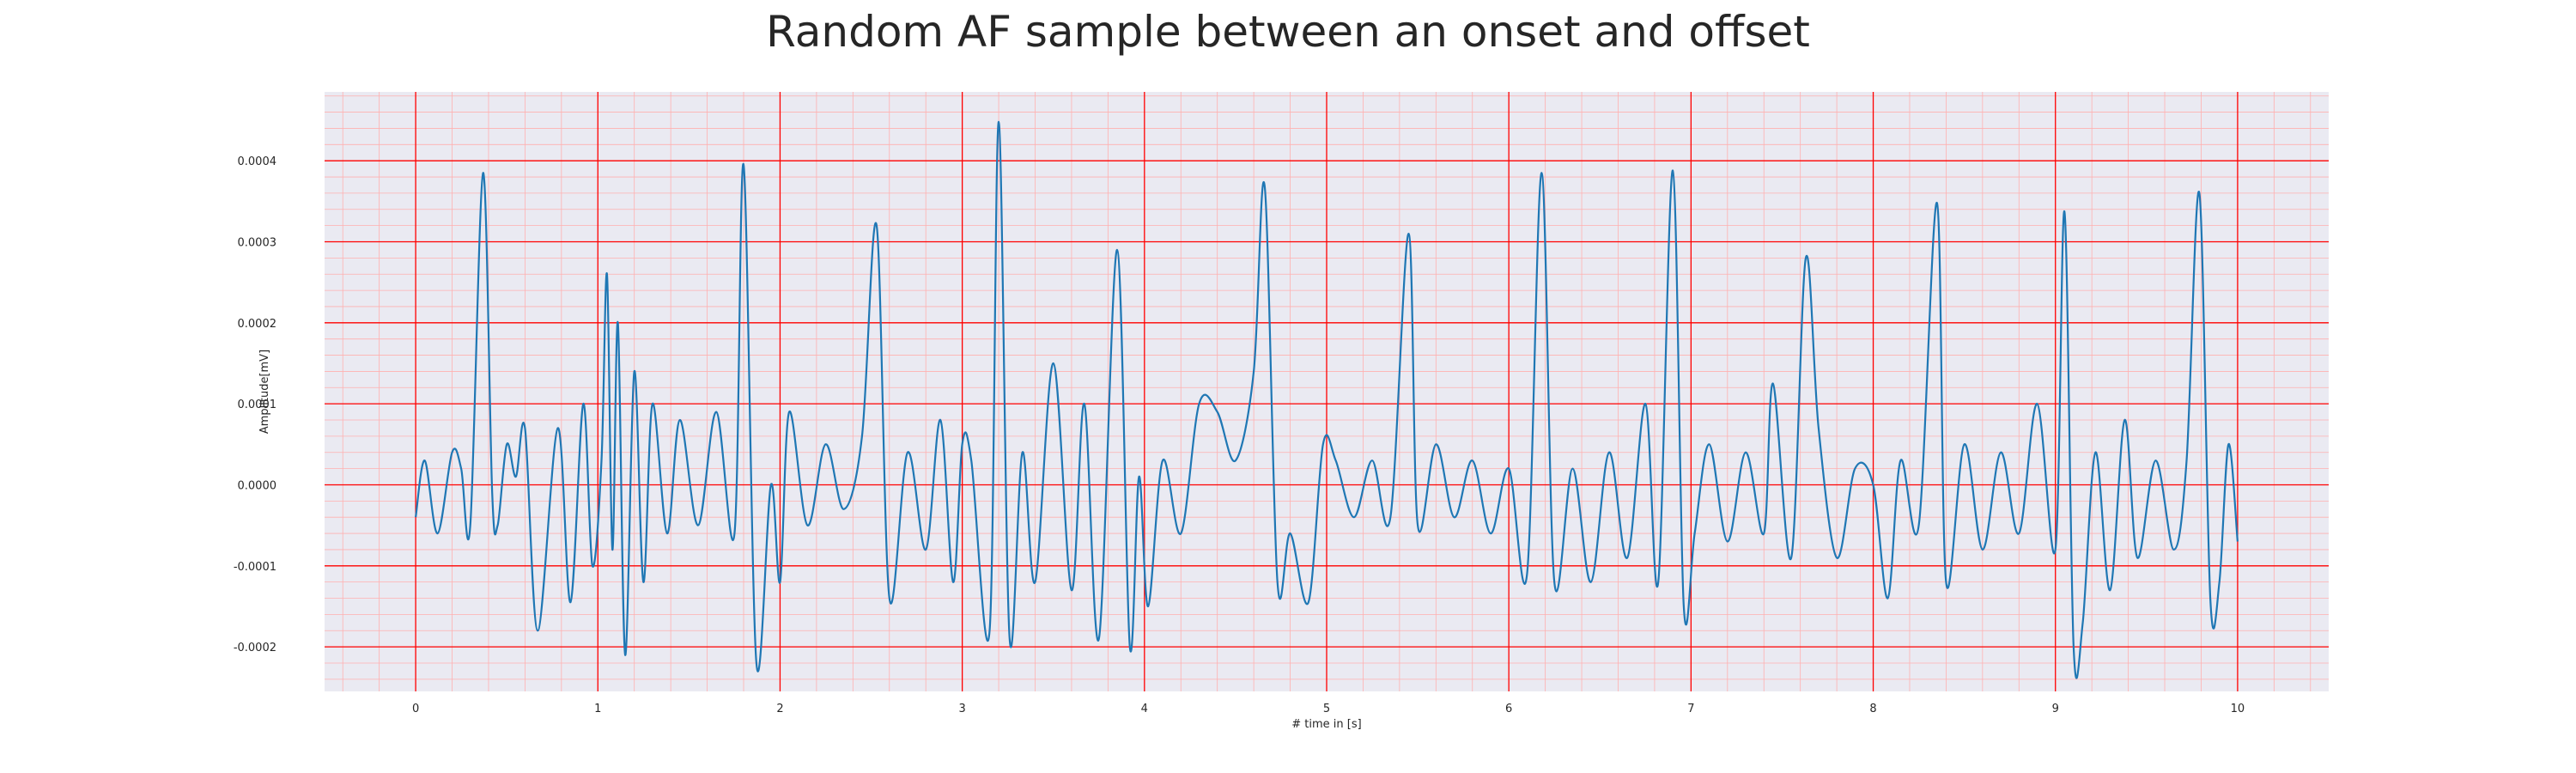 This screenshot has height=773, width=2576. What do you see at coordinates (2238, 709) in the screenshot?
I see `x-tick-label: 10` at bounding box center [2238, 709].